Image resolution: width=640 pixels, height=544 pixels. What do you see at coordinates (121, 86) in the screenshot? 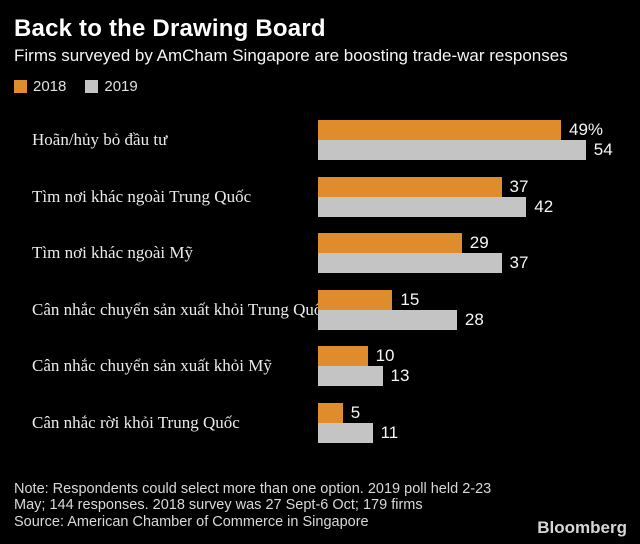
I see `legend-label-2019: 2019` at bounding box center [121, 86].